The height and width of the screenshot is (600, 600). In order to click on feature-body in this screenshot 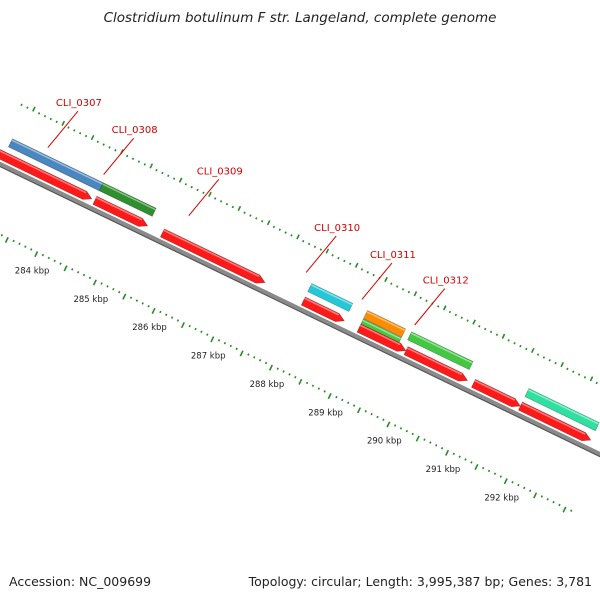, I will do `click(212, 256)`.